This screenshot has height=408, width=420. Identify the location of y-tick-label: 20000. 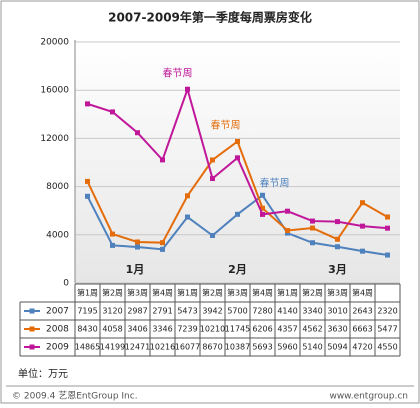
(54, 43).